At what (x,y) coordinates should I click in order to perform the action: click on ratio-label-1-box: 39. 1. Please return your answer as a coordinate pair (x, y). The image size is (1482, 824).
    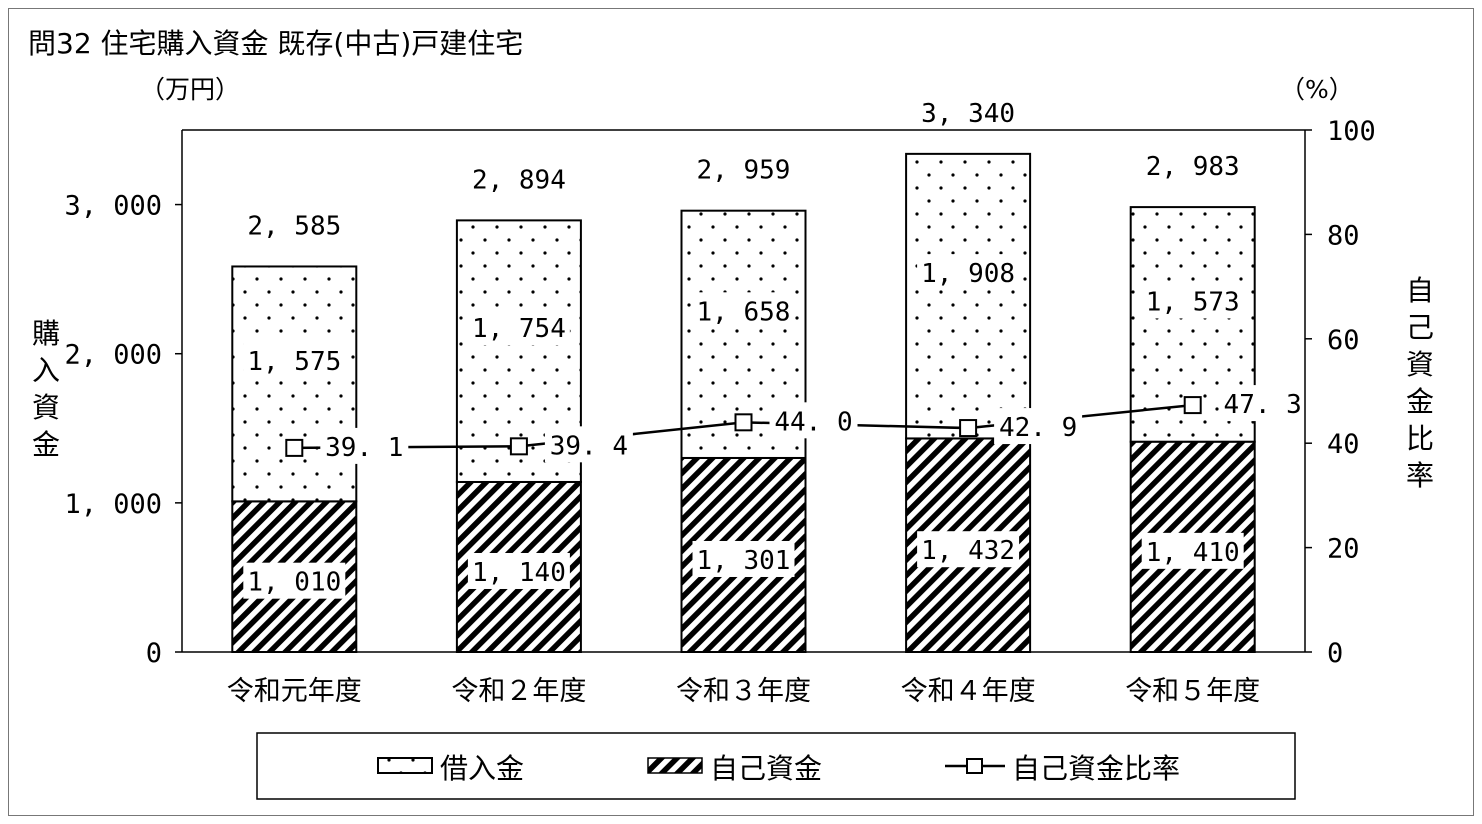
    Looking at the image, I should click on (364, 445).